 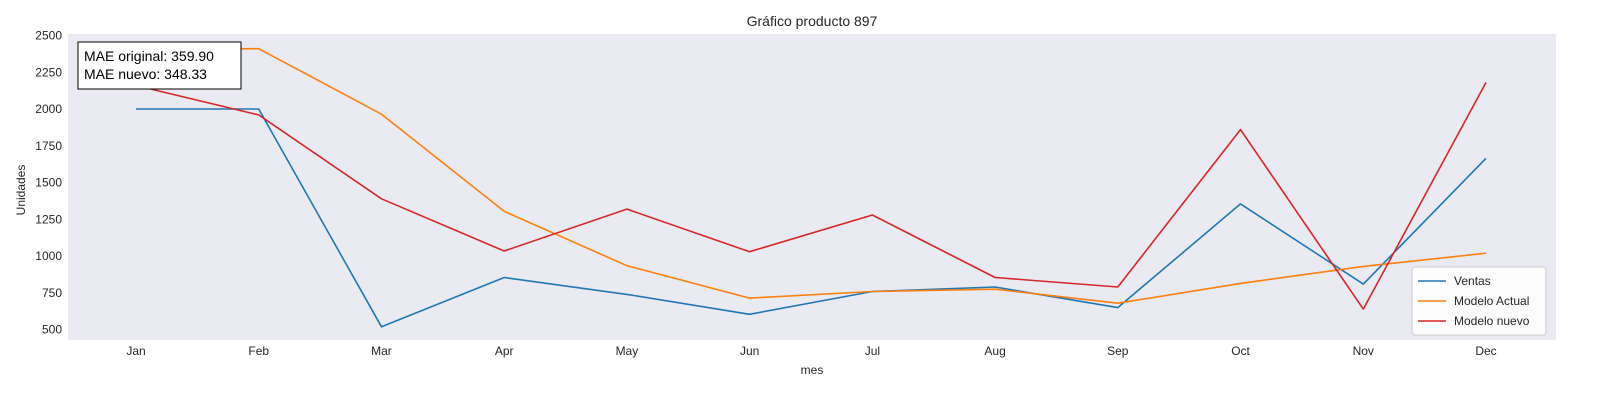 What do you see at coordinates (21, 190) in the screenshot?
I see `y-axis-label: Unidades` at bounding box center [21, 190].